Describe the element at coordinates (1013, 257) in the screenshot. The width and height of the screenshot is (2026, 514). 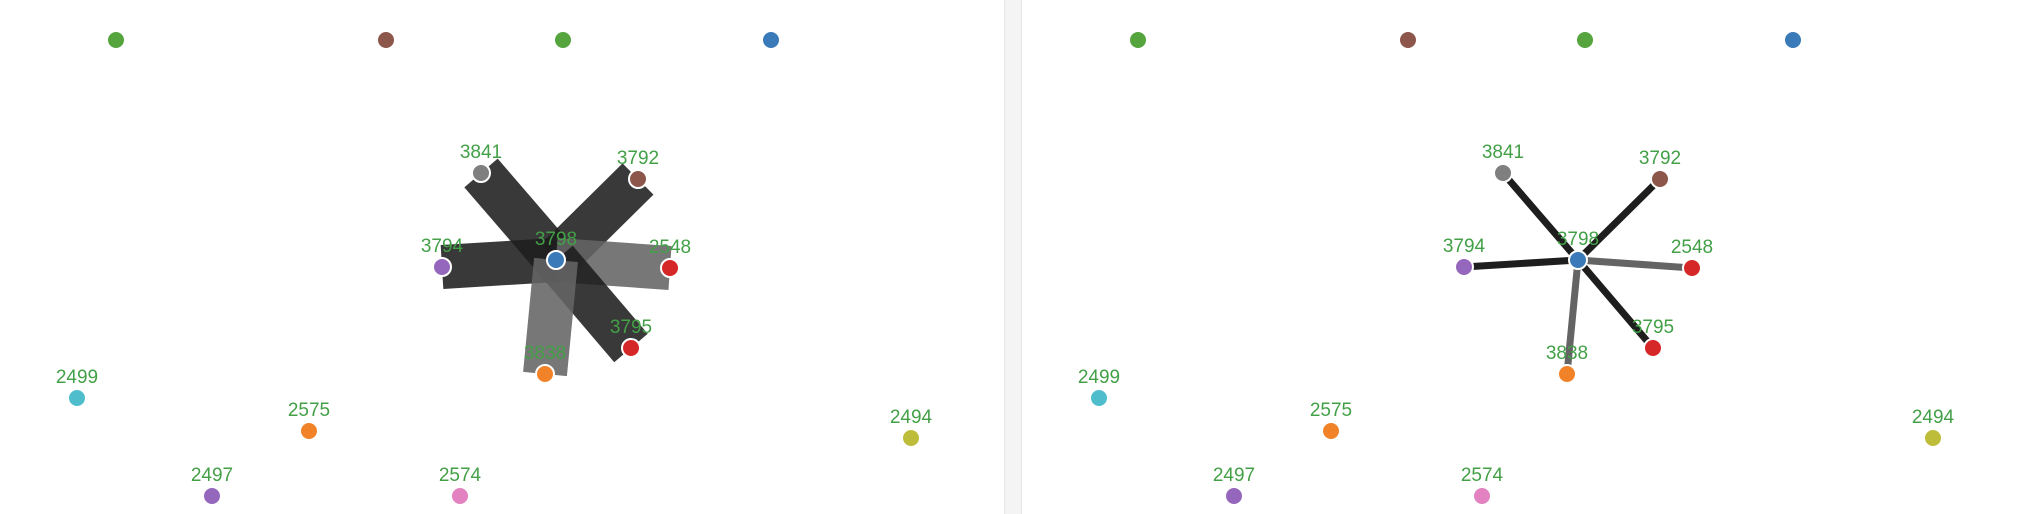
I see `panel-divider` at that location.